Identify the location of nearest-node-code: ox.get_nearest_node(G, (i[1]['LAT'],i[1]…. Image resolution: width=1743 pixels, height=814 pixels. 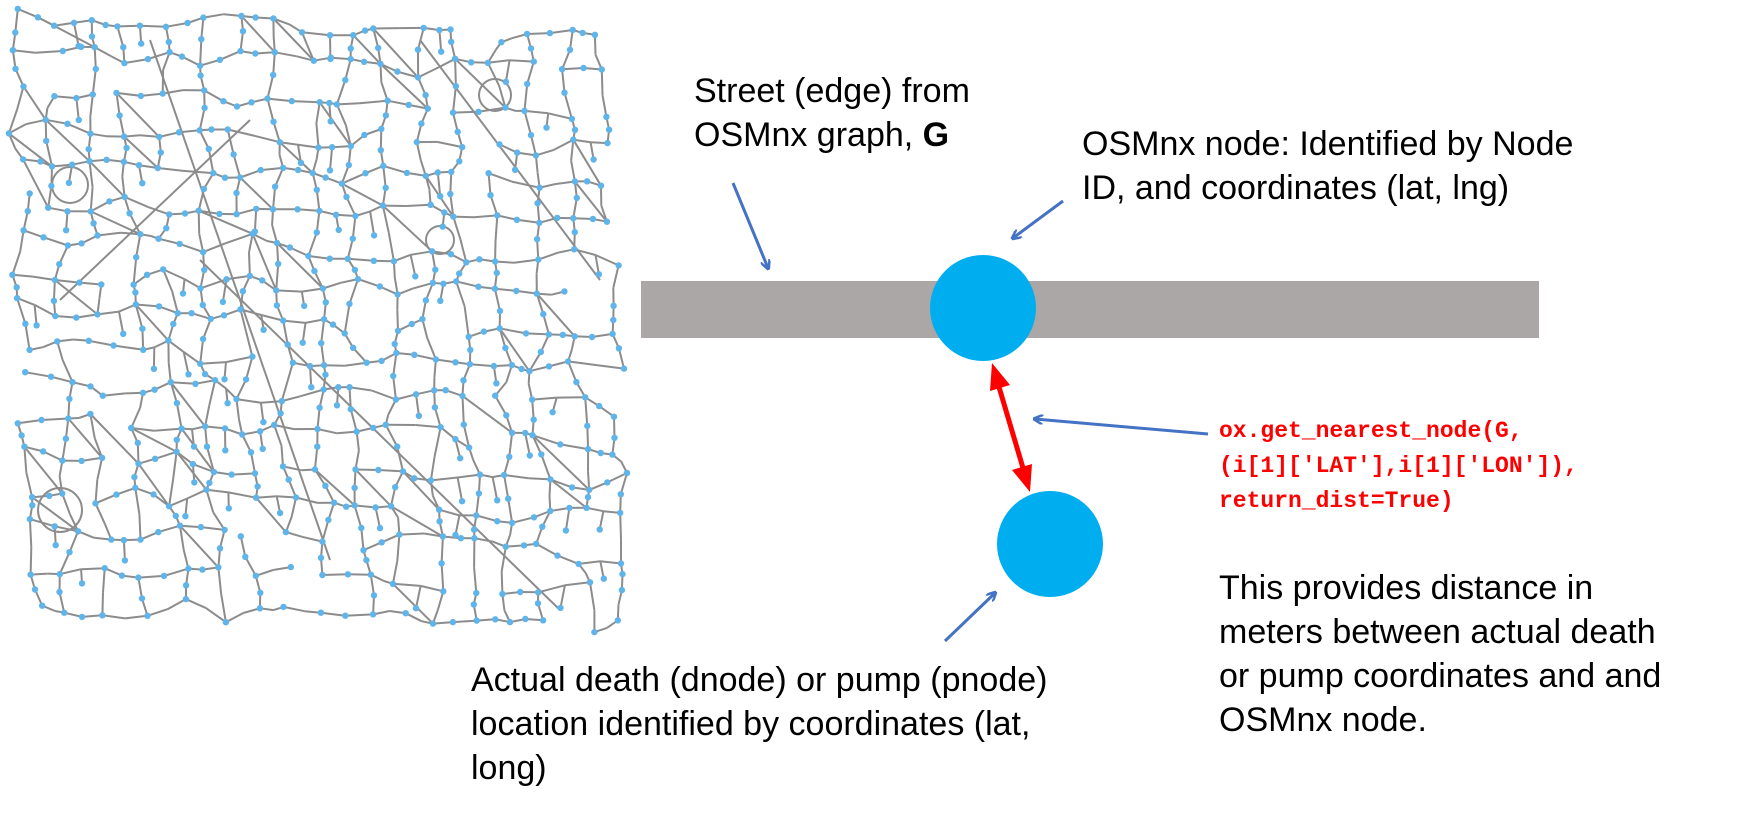
(1398, 466).